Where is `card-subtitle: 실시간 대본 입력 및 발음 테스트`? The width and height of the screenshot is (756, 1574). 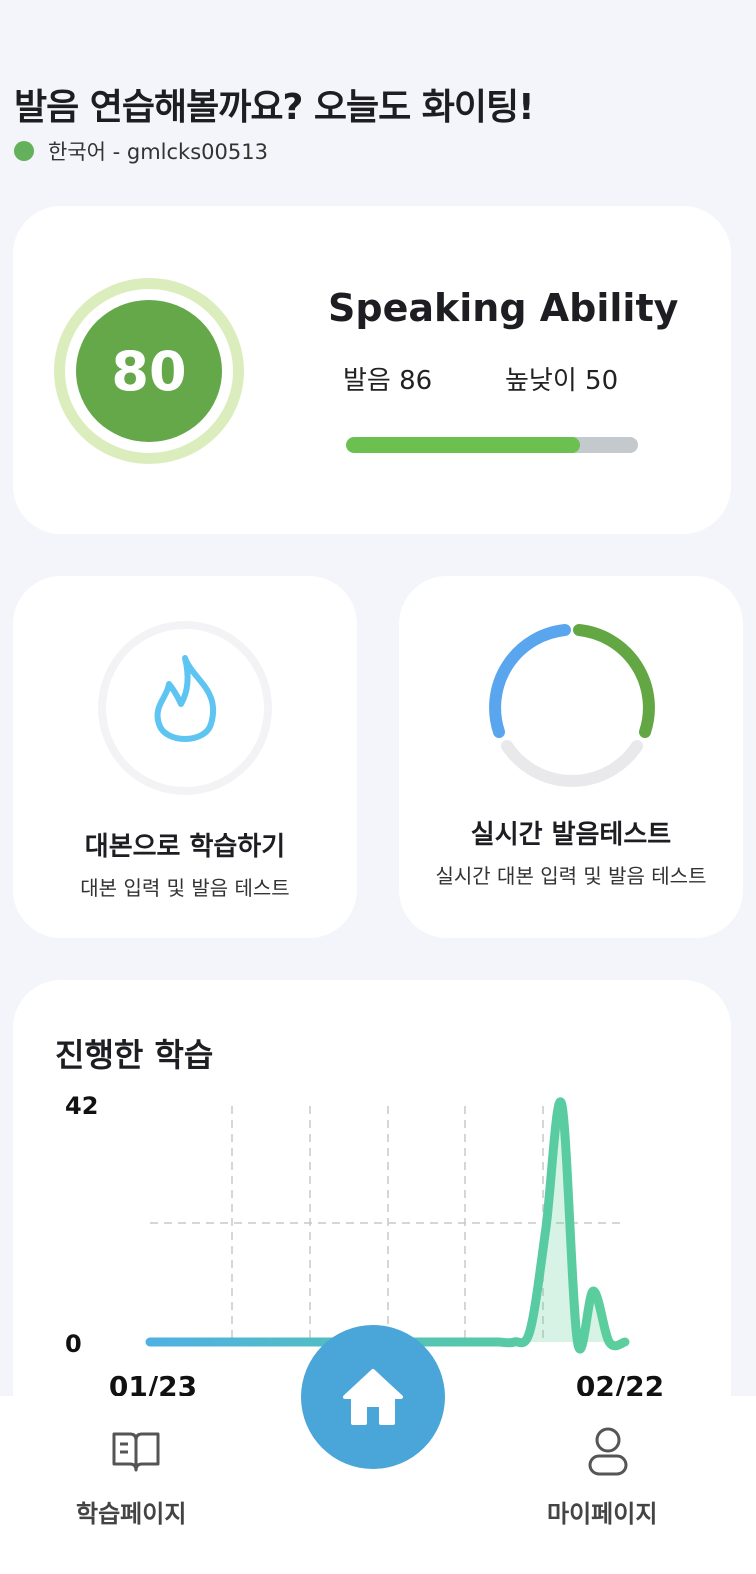
card-subtitle: 실시간 대본 입력 및 발음 테스트 is located at coordinates (571, 876).